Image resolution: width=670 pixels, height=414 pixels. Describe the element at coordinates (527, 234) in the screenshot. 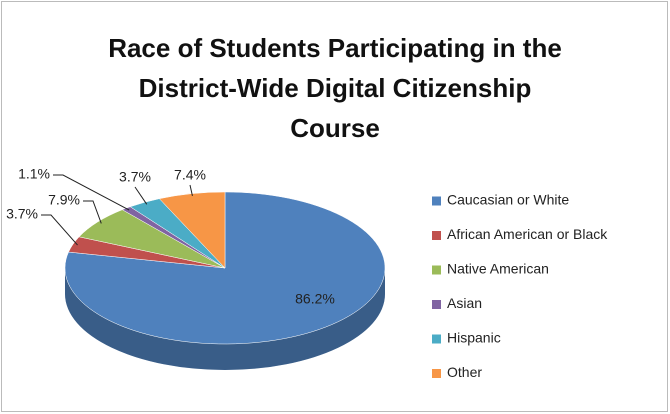

I see `legend-label: African American or Black` at that location.